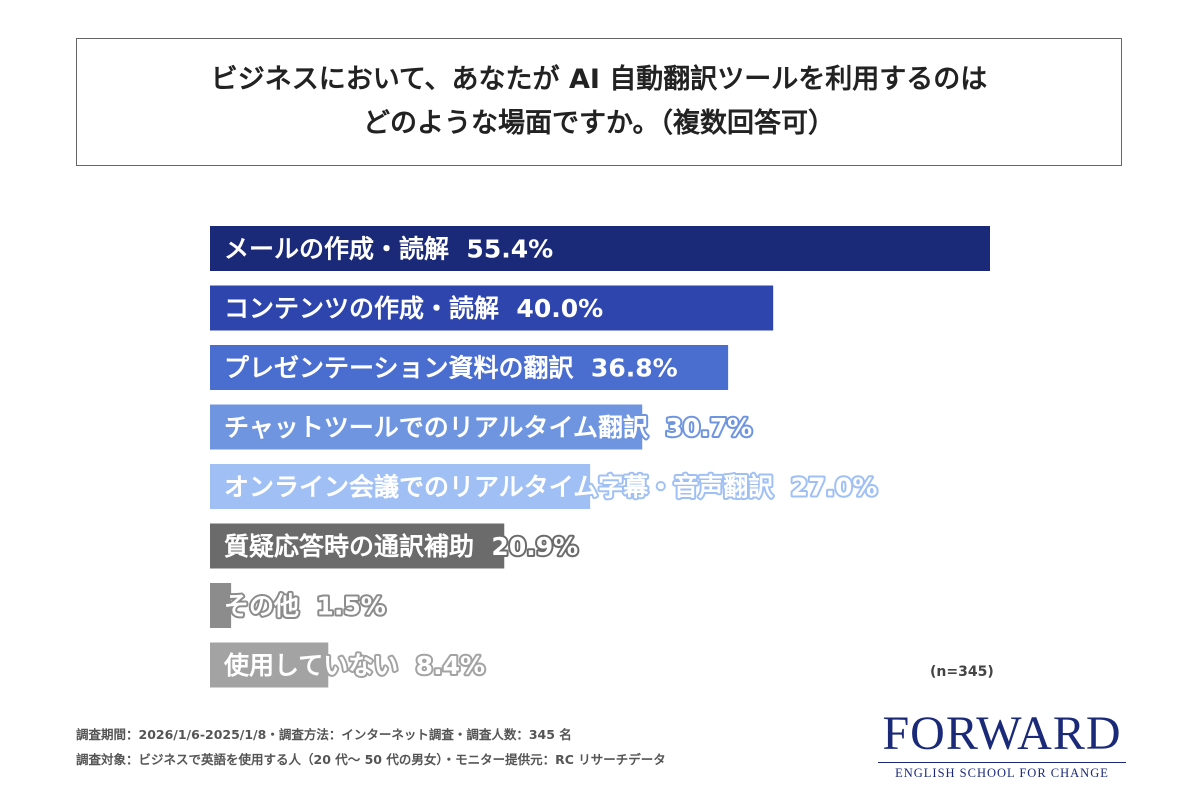 Image resolution: width=1200 pixels, height=800 pixels. Describe the element at coordinates (361, 308) in the screenshot. I see `category-label: コンテンツの作成・読解` at that location.